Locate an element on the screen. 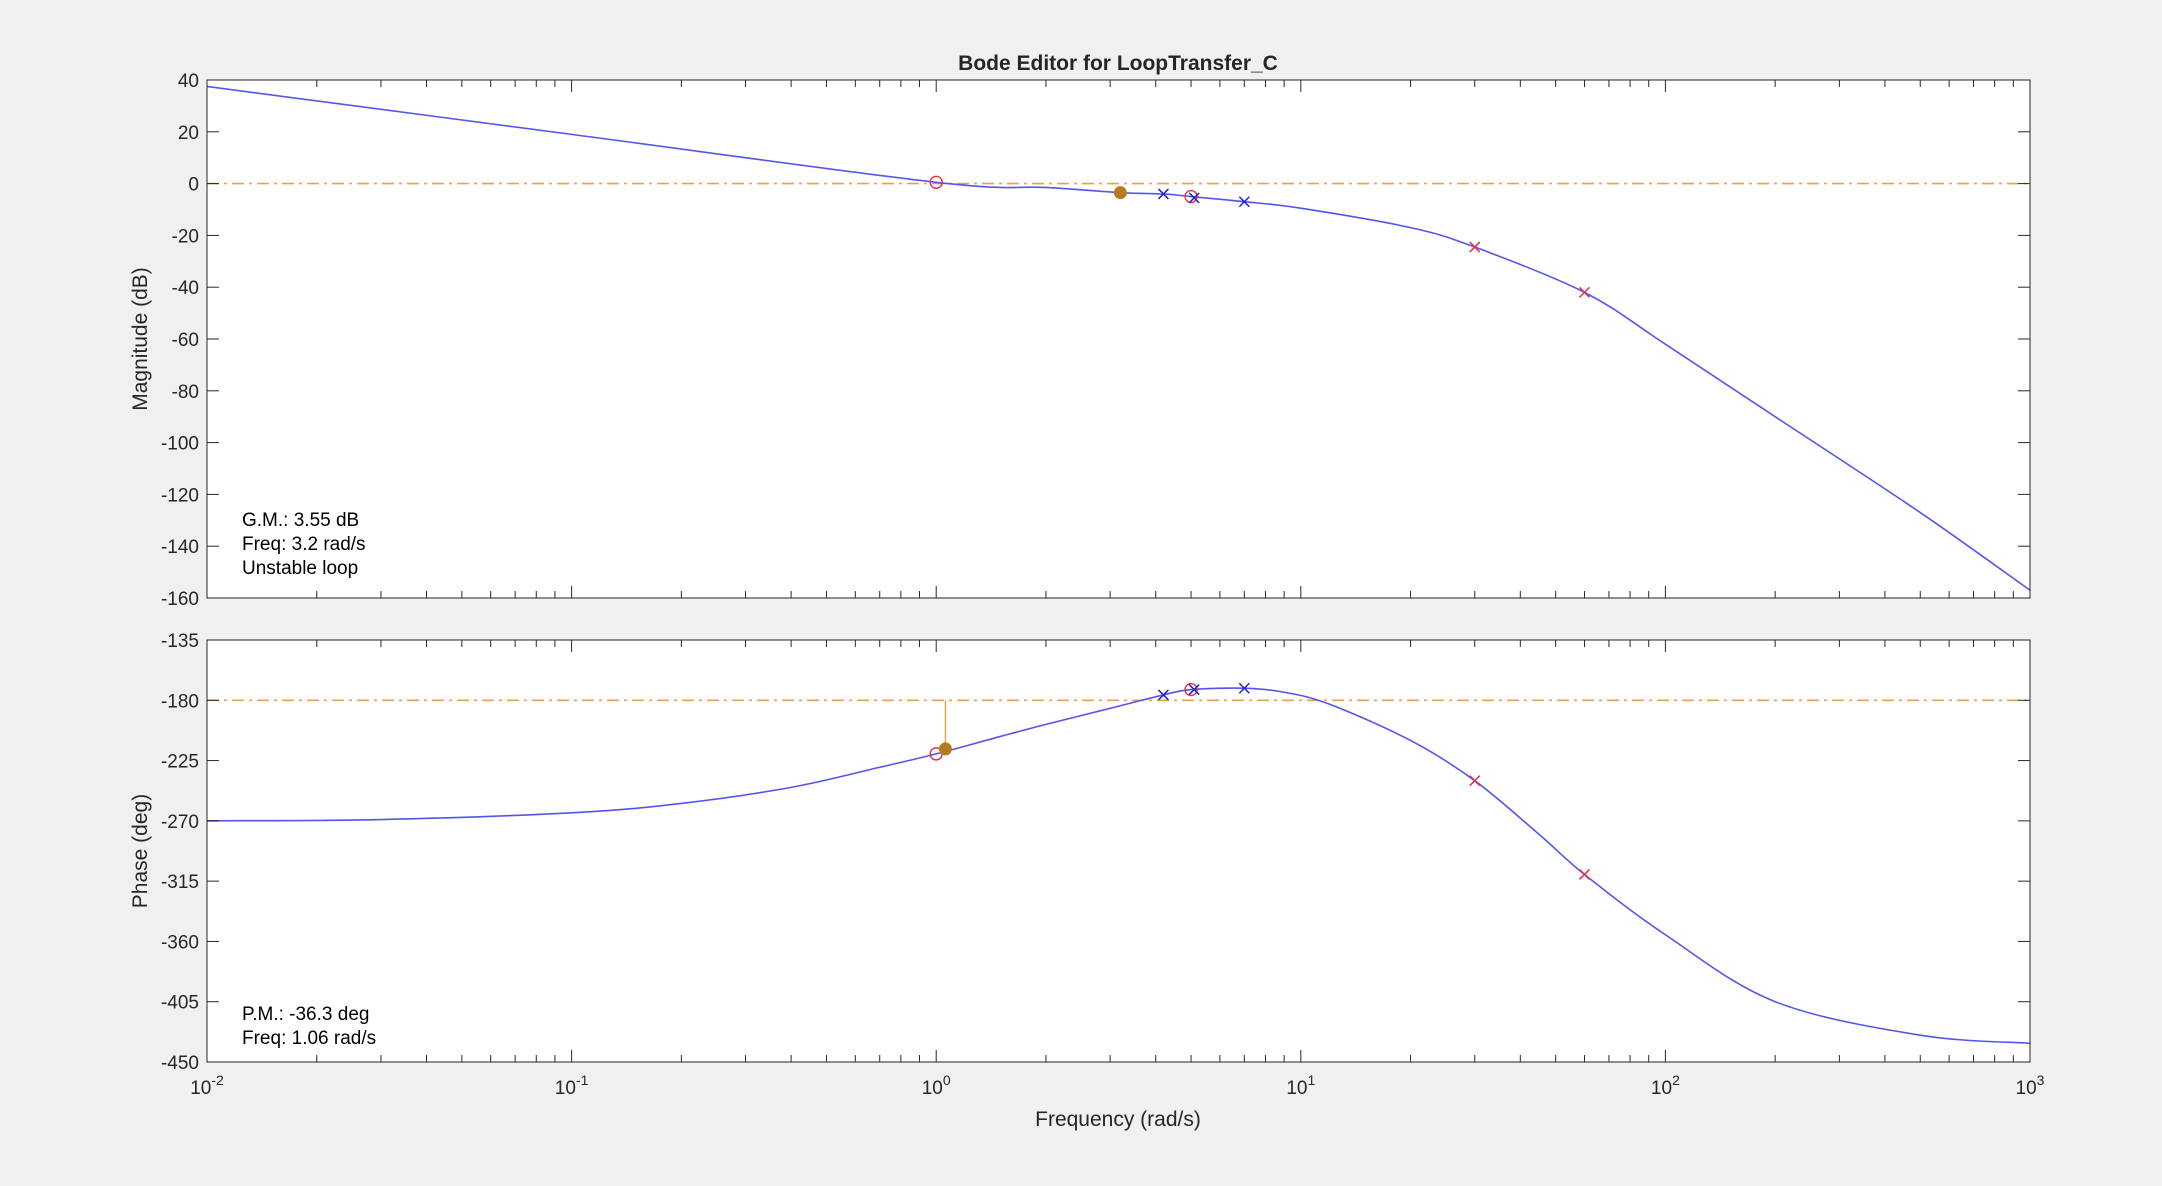 The image size is (2162, 1186). magnitude-ytick-label: 40 is located at coordinates (188, 81).